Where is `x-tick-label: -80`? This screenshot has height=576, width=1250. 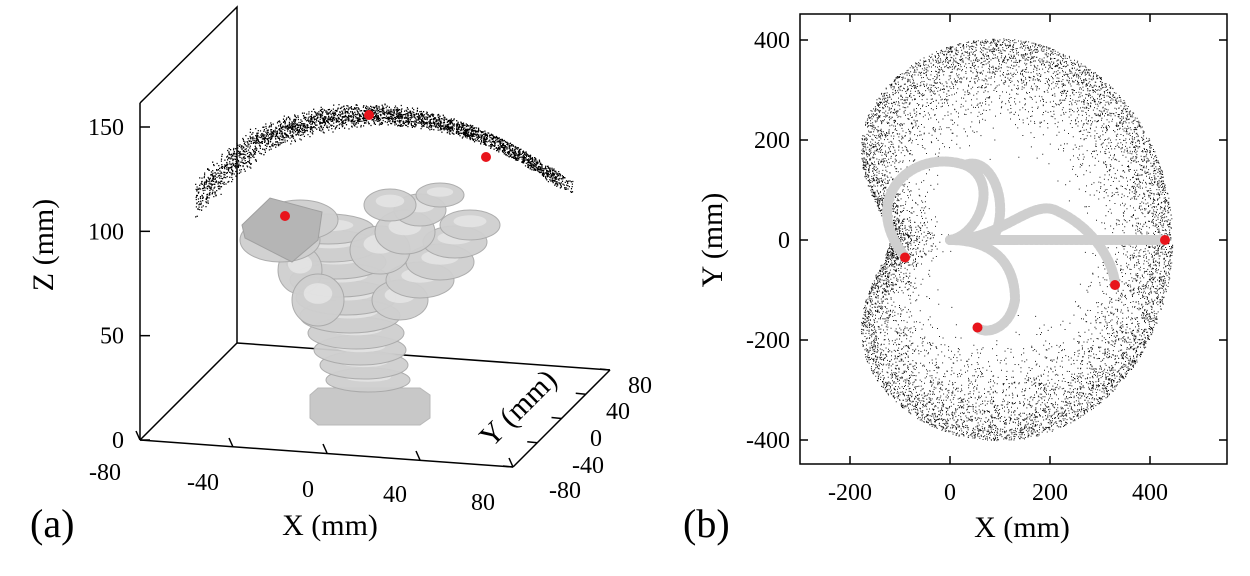 x-tick-label: -80 is located at coordinates (105, 473).